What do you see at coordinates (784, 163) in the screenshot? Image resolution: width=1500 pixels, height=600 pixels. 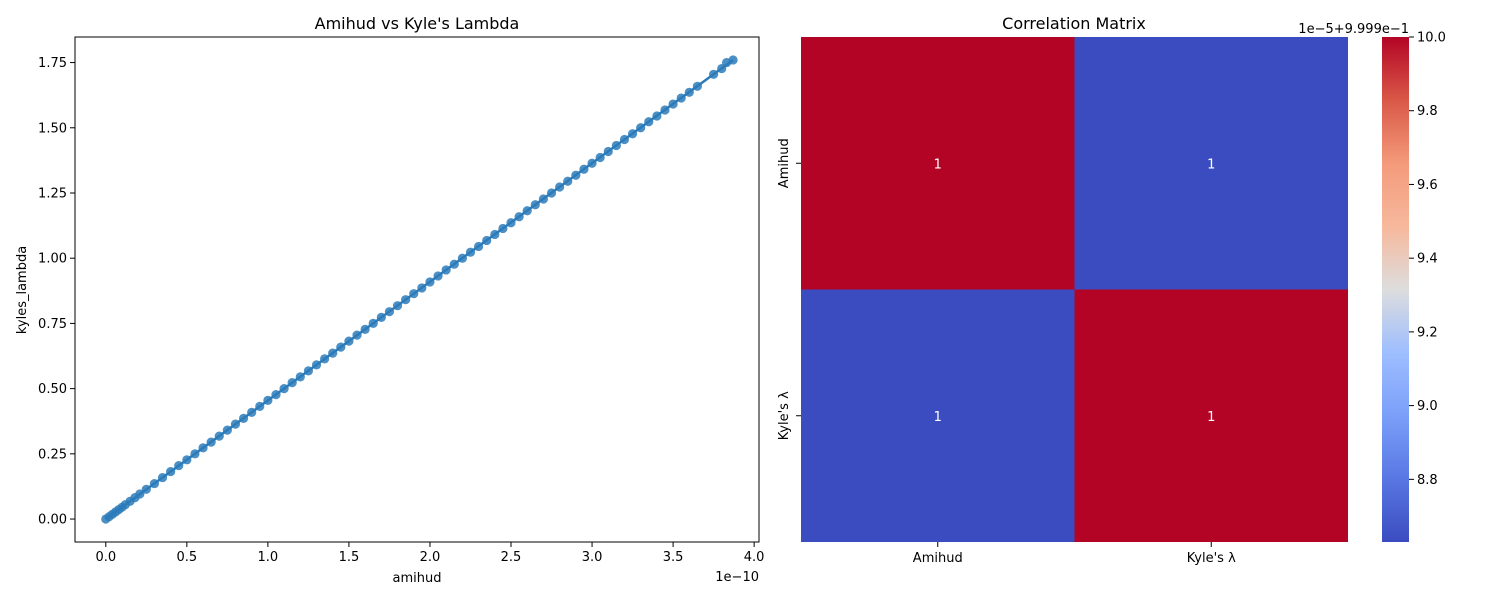 I see `heatmap-row-label: Amihud` at bounding box center [784, 163].